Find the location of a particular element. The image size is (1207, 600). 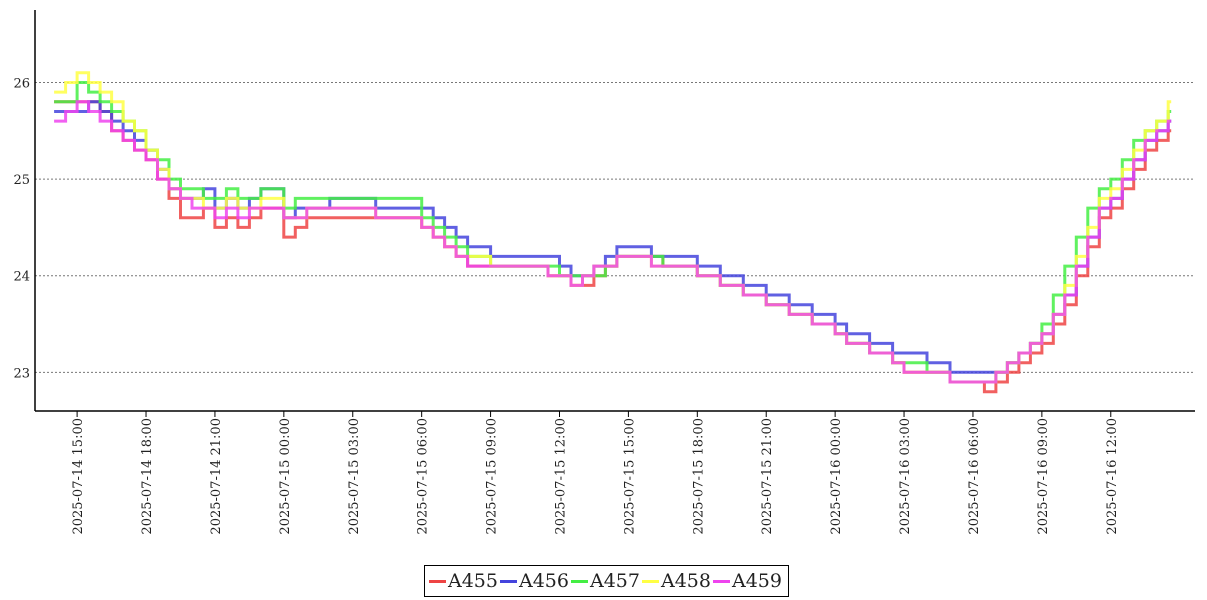

y-tick-label: 23 is located at coordinates (21, 373).